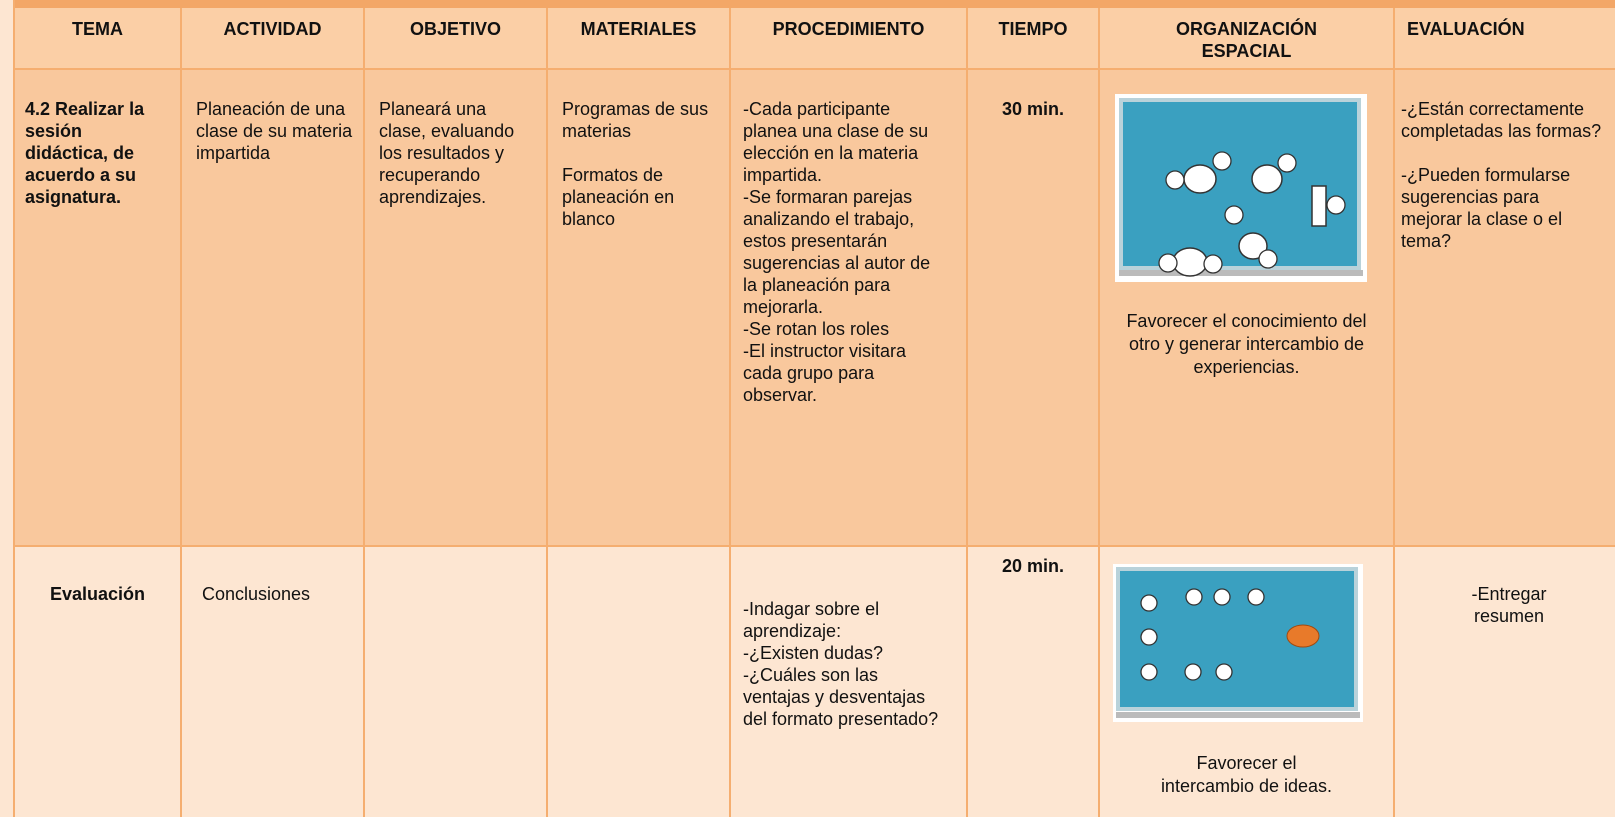 The height and width of the screenshot is (817, 1615). I want to click on cell: 30 min., so click(1034, 308).